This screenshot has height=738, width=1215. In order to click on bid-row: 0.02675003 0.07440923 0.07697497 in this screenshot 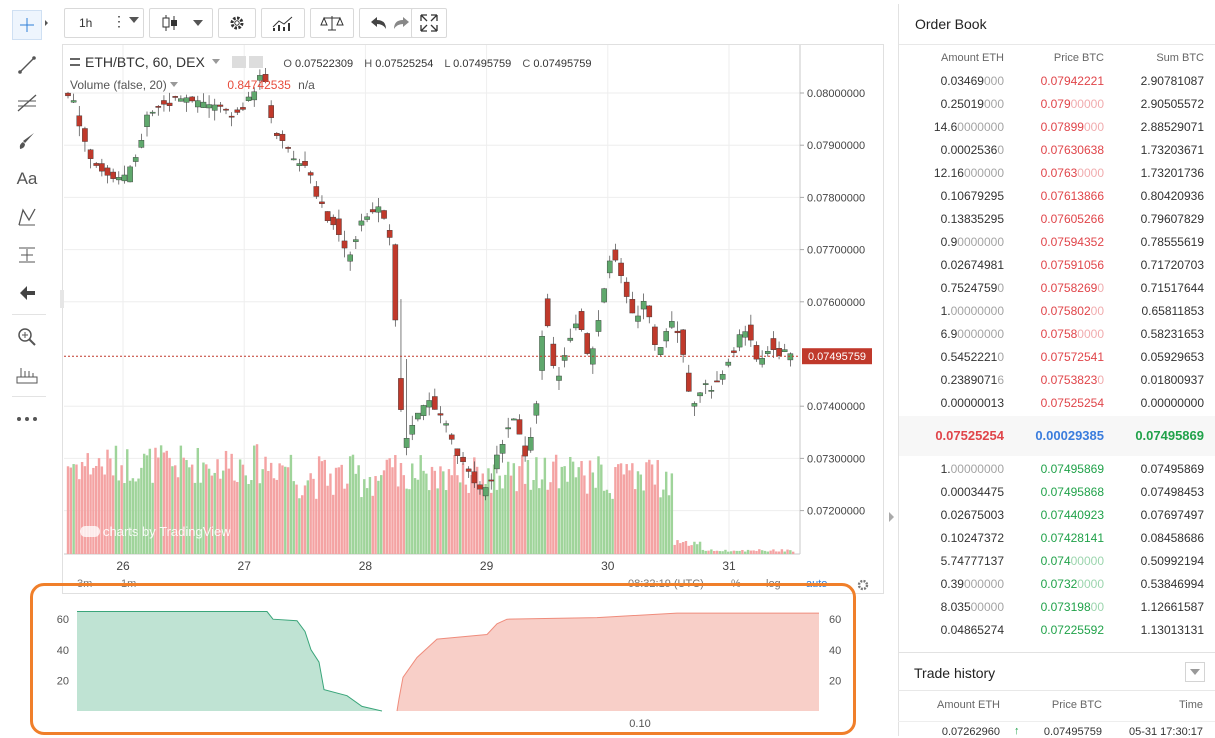, I will do `click(1057, 515)`.